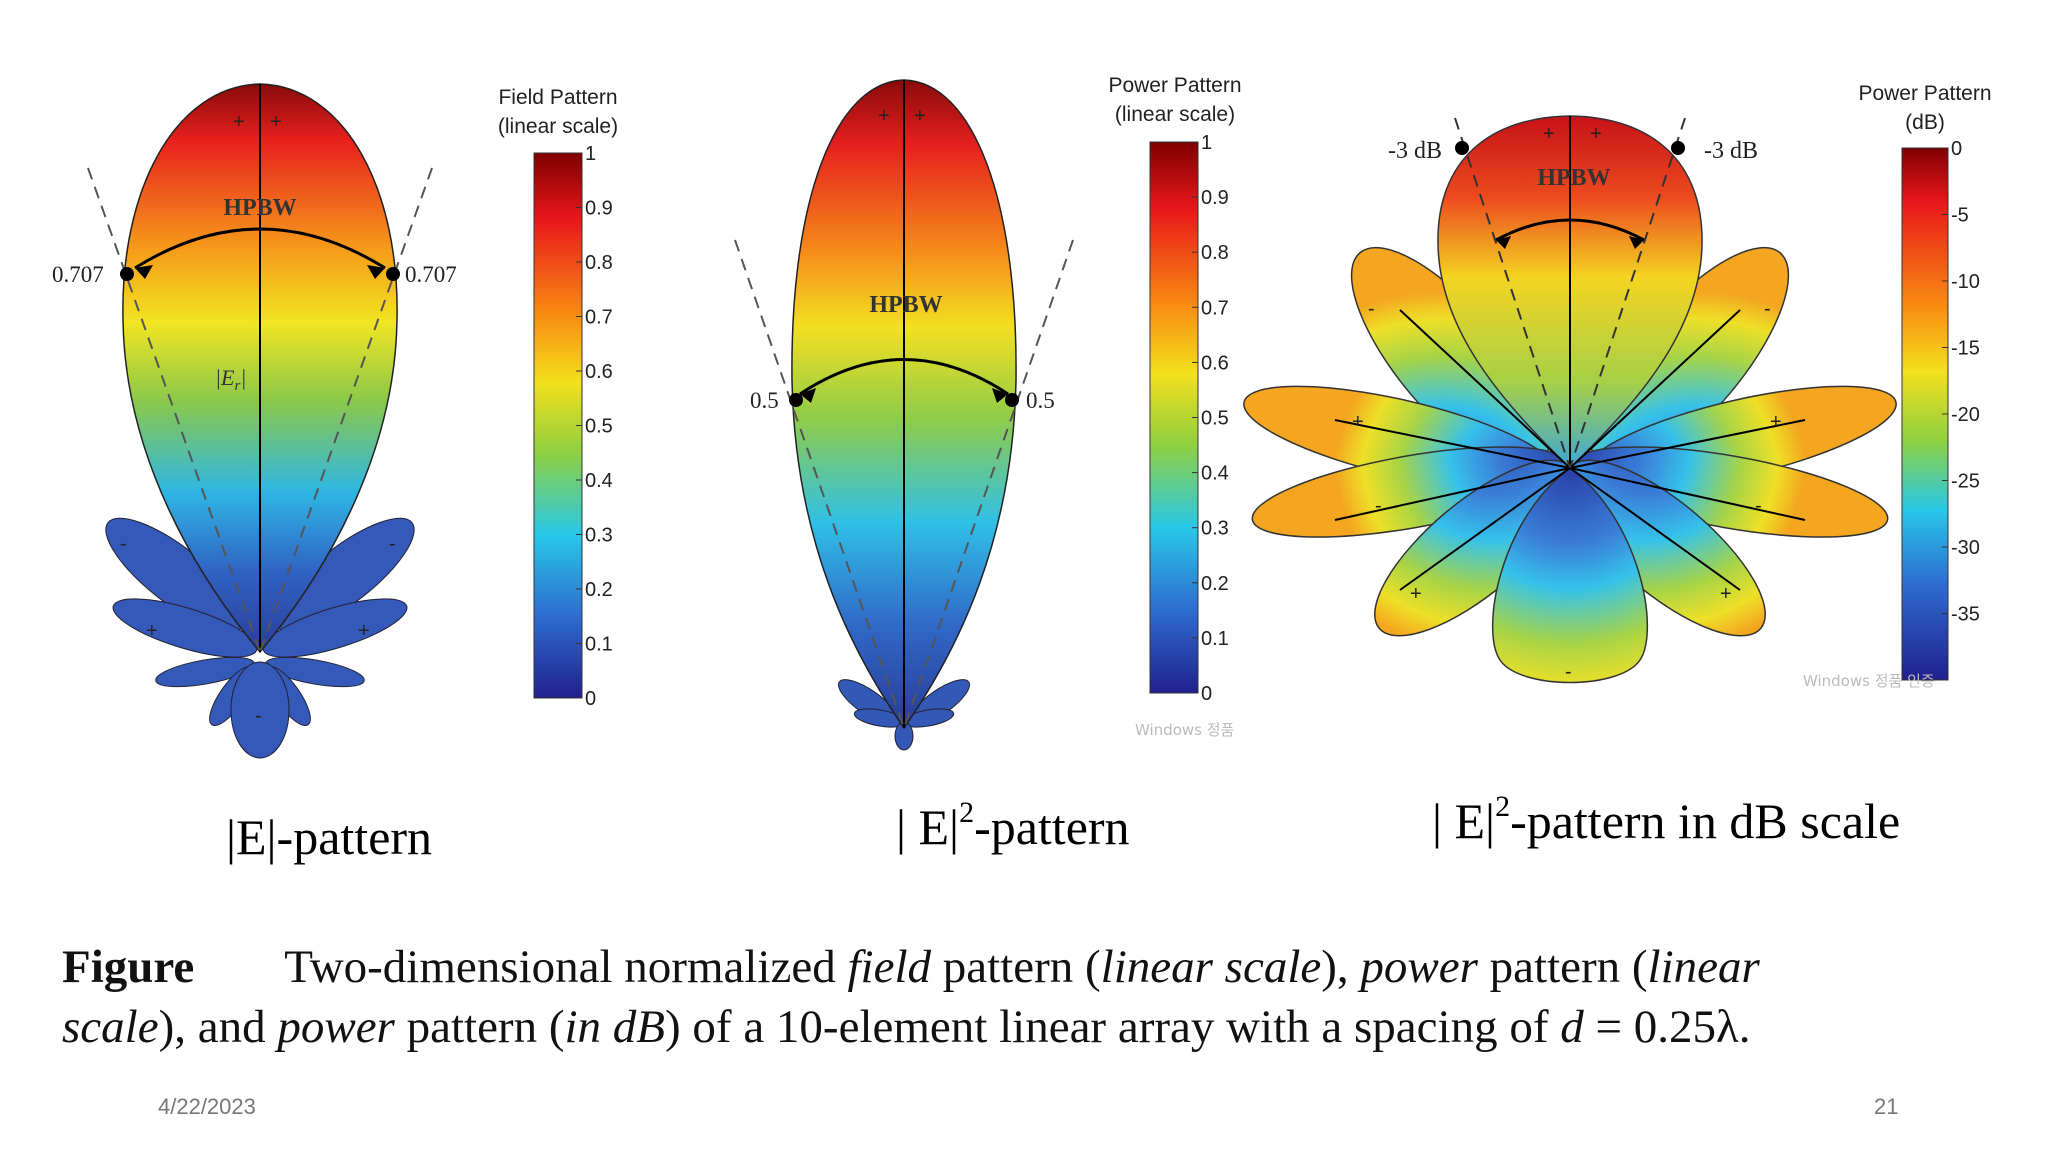 This screenshot has height=1152, width=2048. Describe the element at coordinates (1965, 282) in the screenshot. I see `colorbar-tick-label: -10` at that location.